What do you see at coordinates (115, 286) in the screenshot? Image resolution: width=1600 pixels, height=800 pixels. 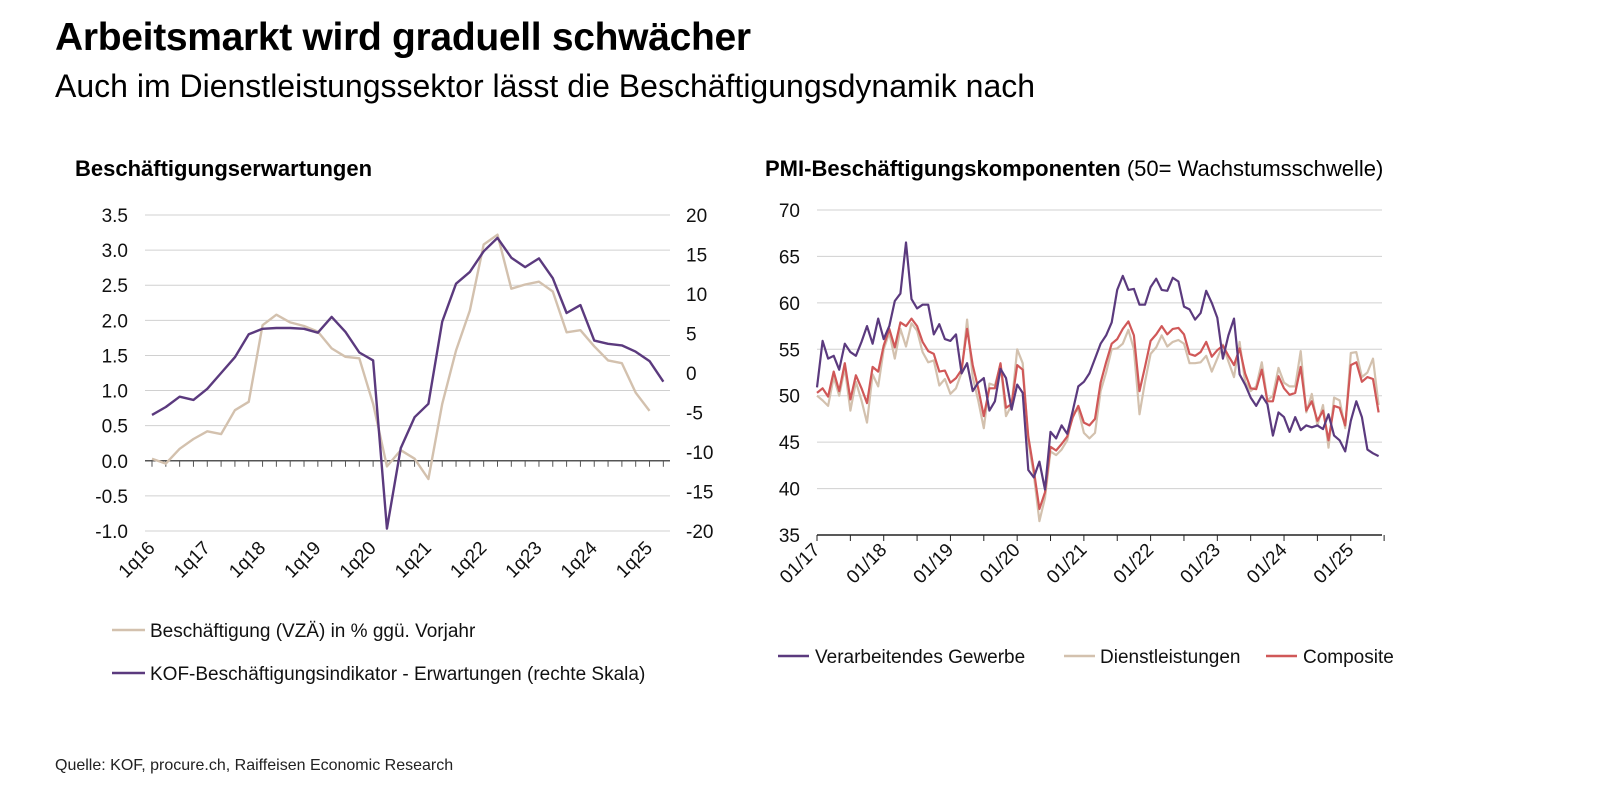 I see `left-y-tick-label: 2.5` at bounding box center [115, 286].